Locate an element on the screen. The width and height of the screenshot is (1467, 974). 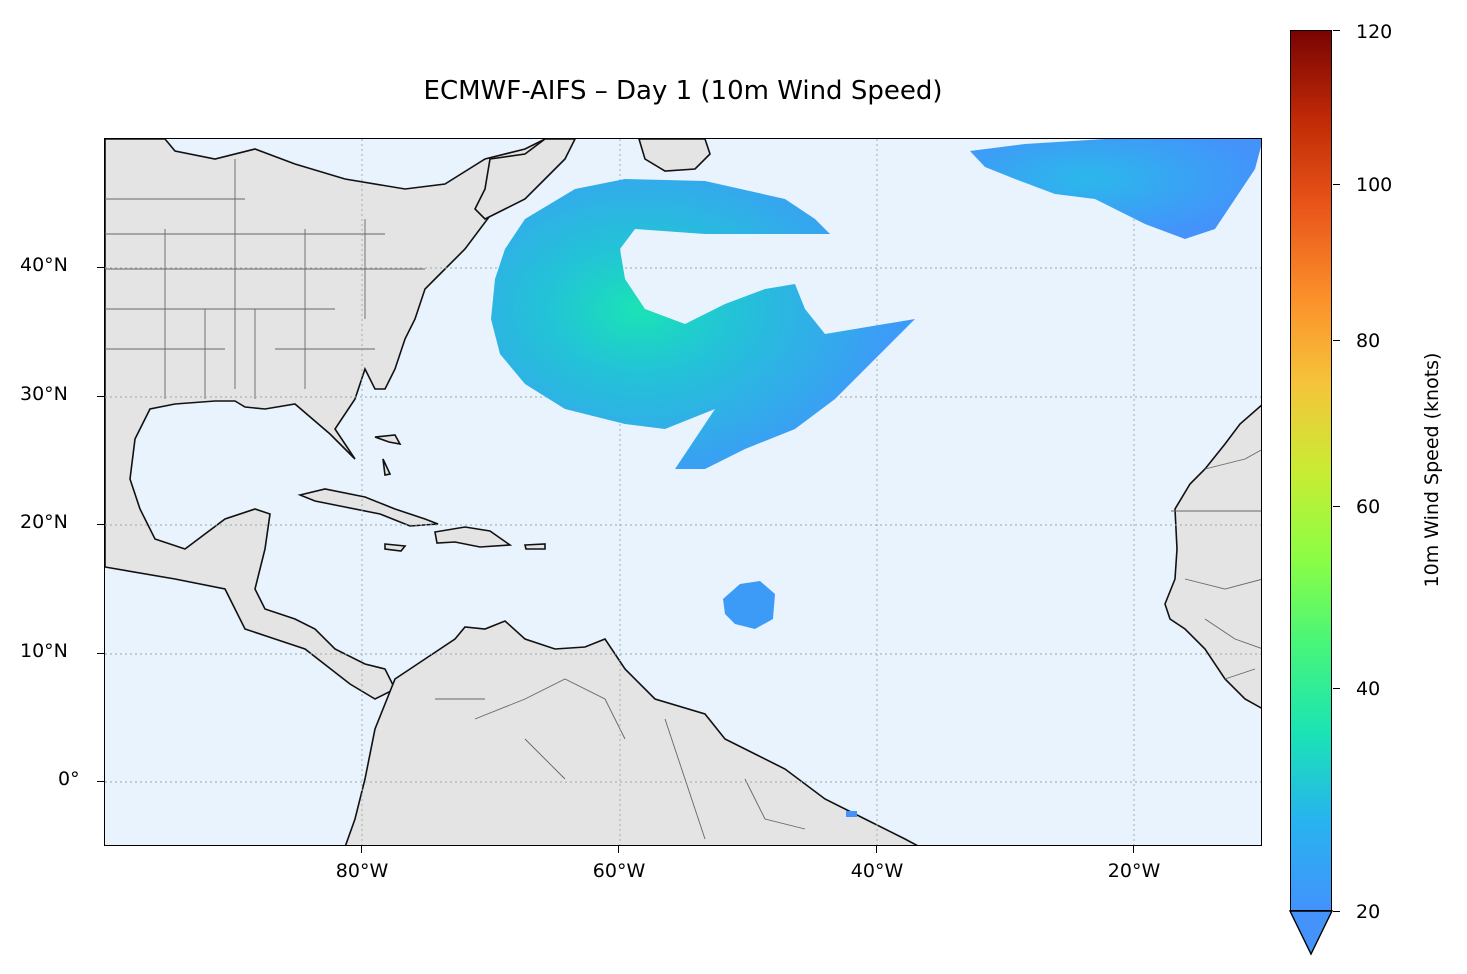
chart-title: ECMWF-AIFS – Day 1 (10m Wind Speed) is located at coordinates (683, 91).